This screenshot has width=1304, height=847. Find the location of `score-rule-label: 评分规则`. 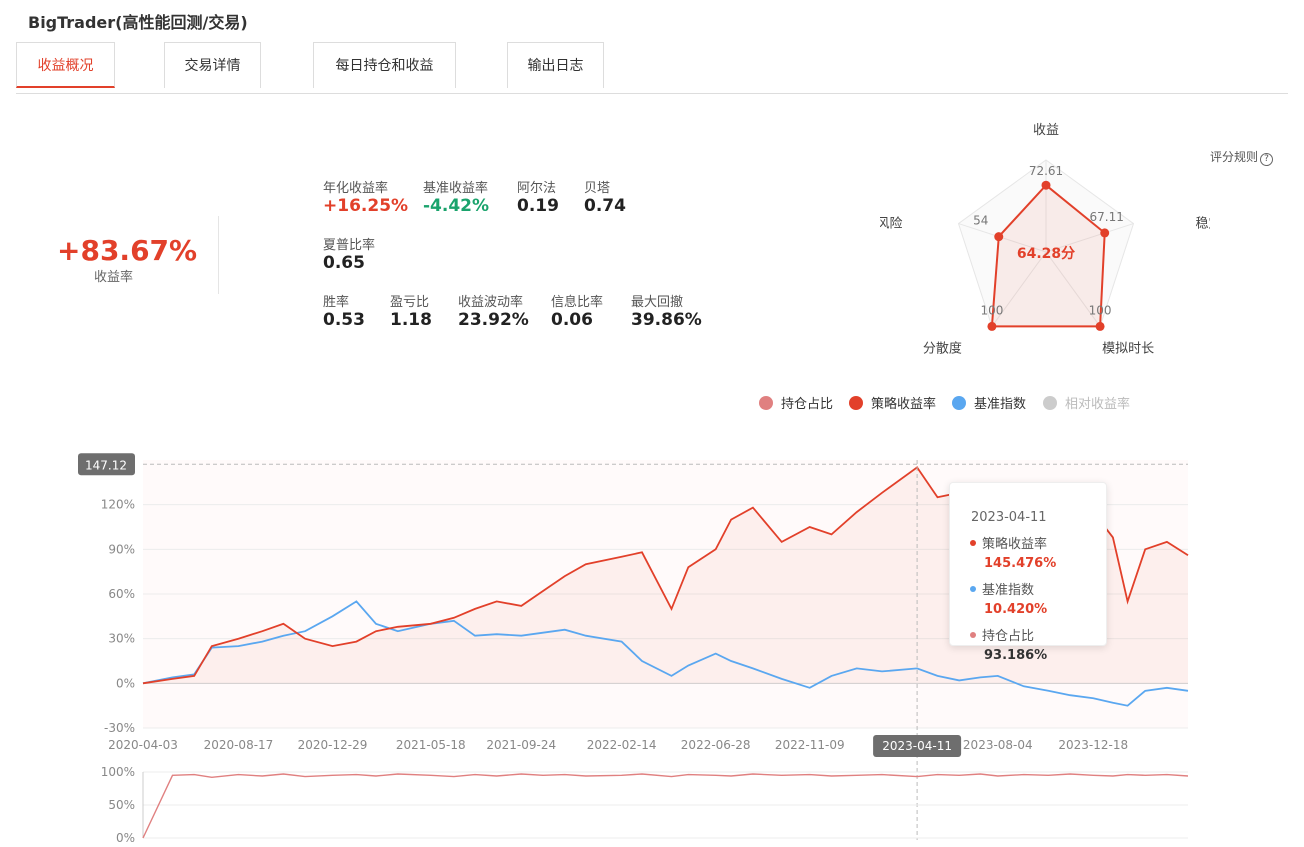

score-rule-label: 评分规则 is located at coordinates (1234, 157).